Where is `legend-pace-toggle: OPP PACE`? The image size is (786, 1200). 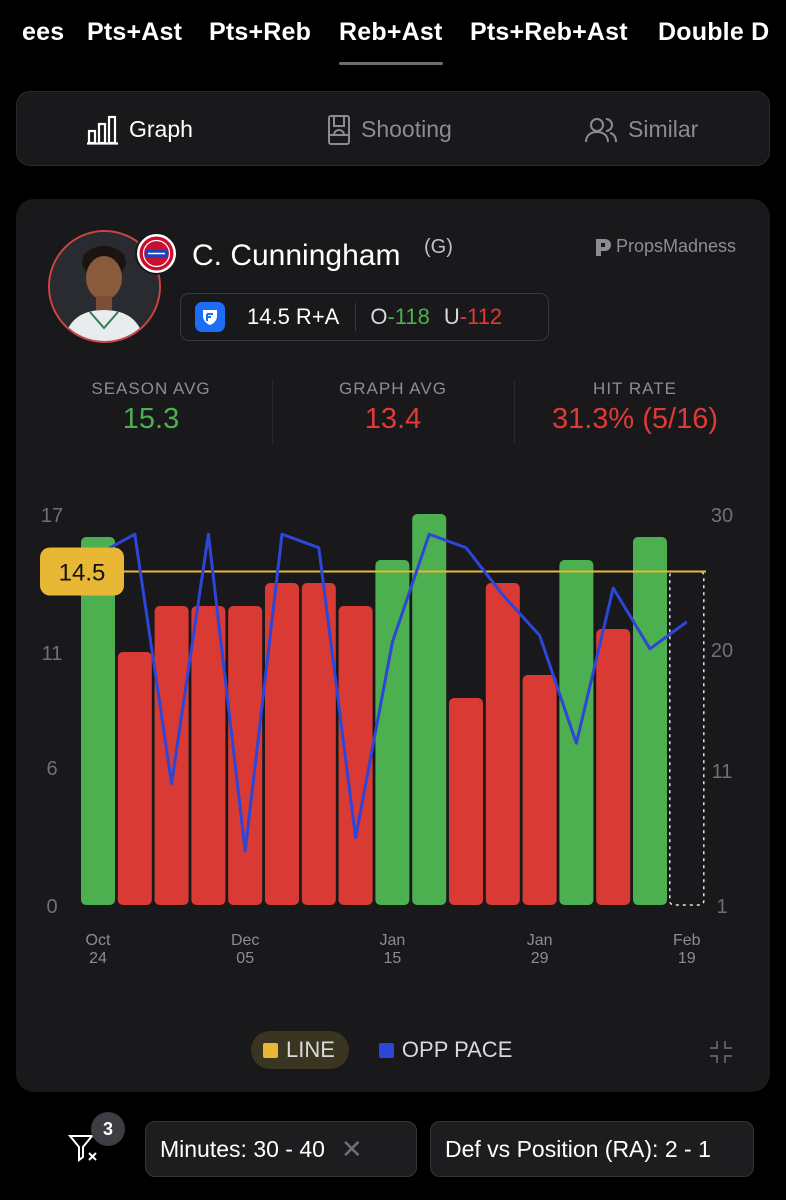 legend-pace-toggle: OPP PACE is located at coordinates (445, 1050).